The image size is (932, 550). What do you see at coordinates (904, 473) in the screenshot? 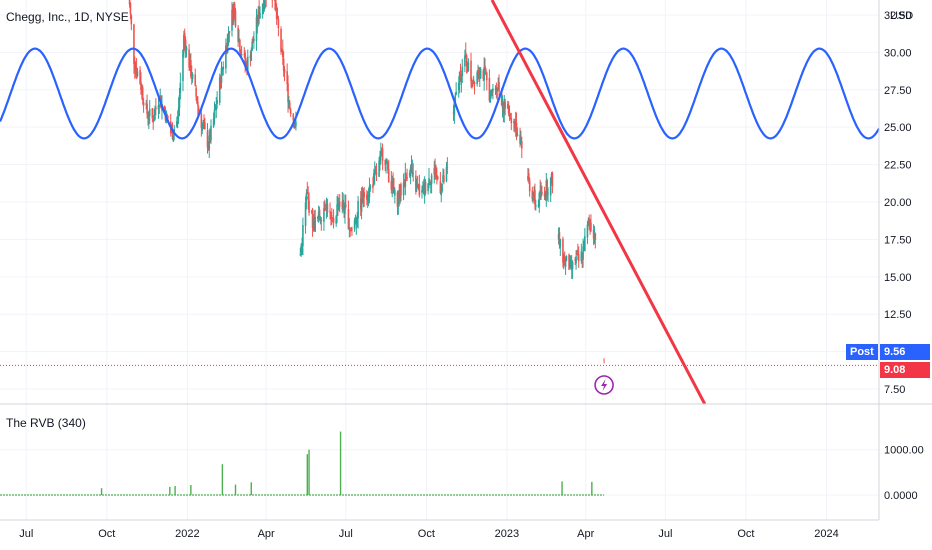
I see `indicator-axis: 1000.00 0.0000` at bounding box center [904, 473].